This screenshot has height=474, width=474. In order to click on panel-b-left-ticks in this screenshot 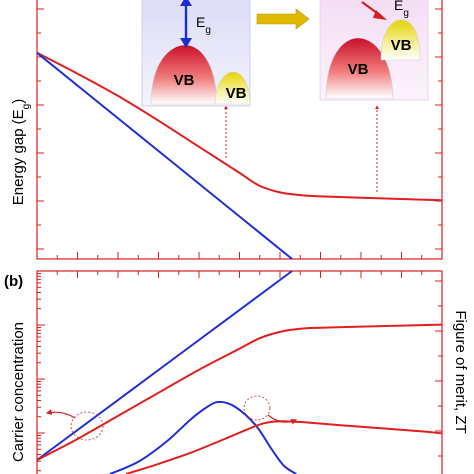, I will do `click(41, 372)`.